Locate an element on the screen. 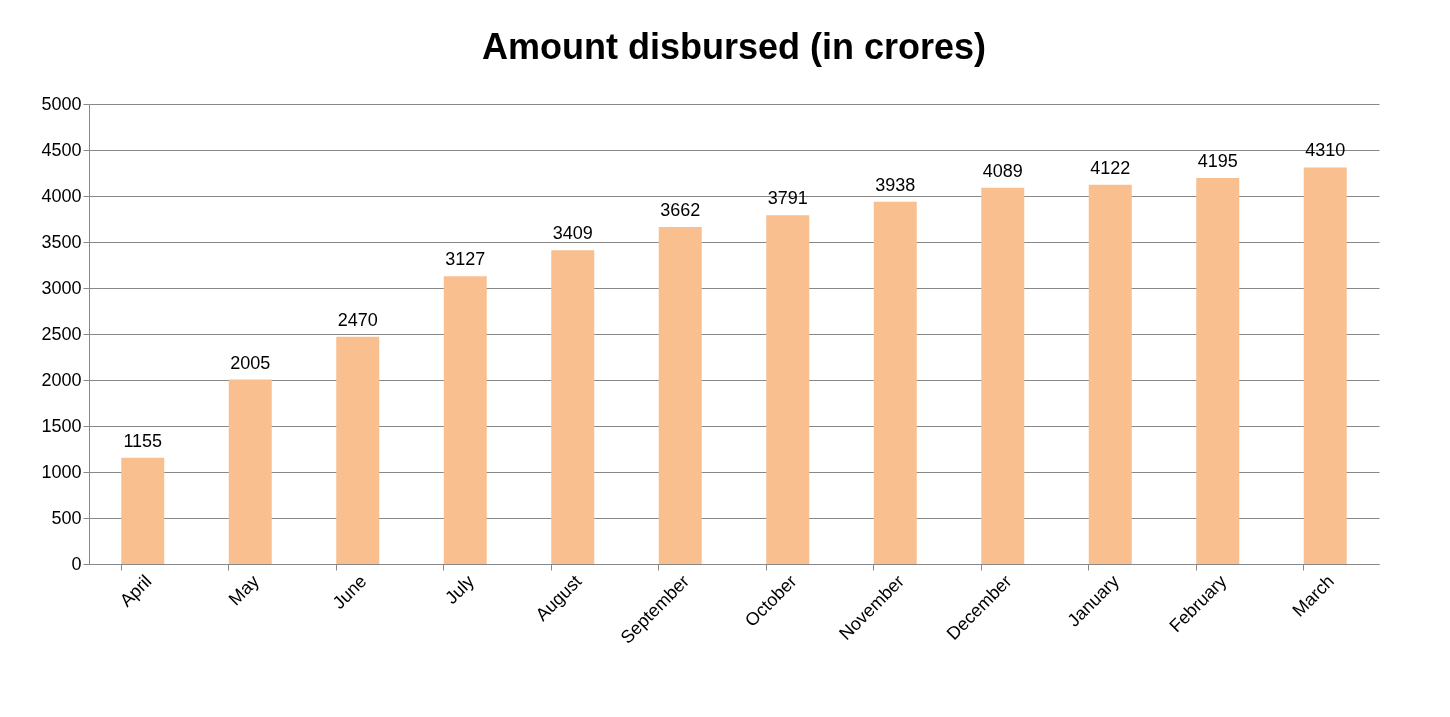 This screenshot has height=717, width=1450. y-tick-label: 1500 is located at coordinates (61, 425).